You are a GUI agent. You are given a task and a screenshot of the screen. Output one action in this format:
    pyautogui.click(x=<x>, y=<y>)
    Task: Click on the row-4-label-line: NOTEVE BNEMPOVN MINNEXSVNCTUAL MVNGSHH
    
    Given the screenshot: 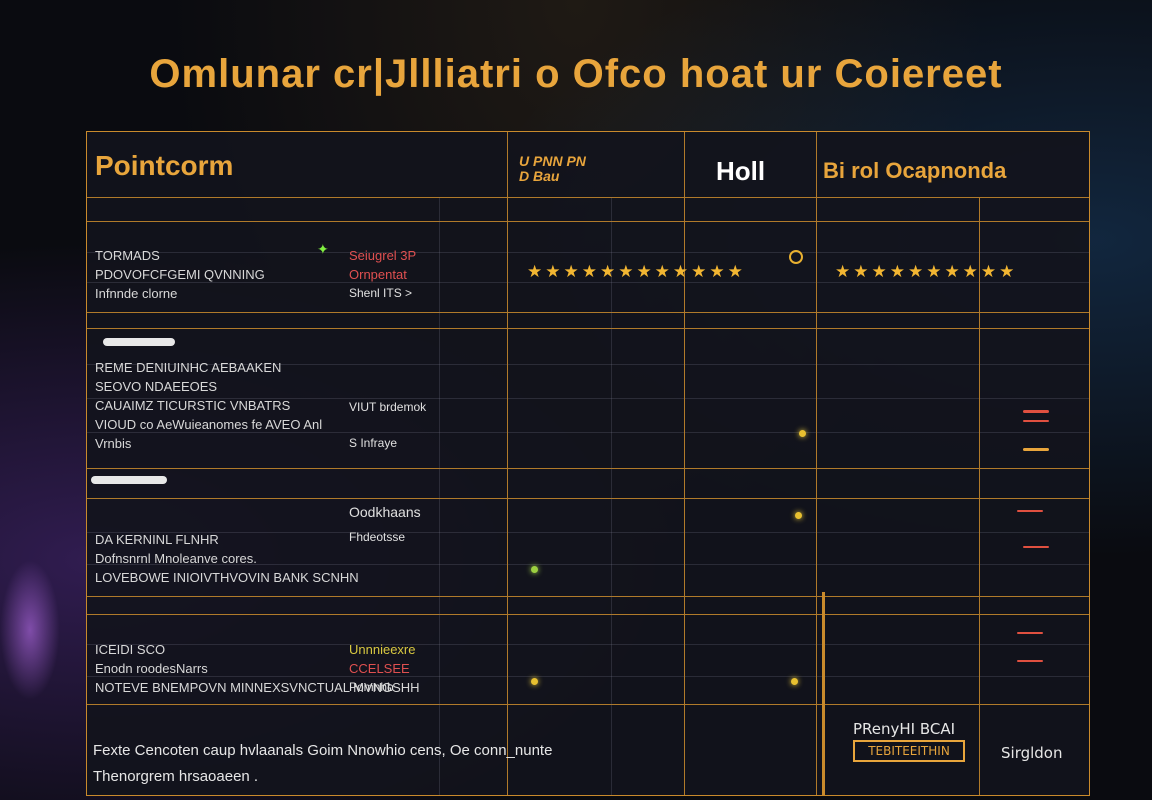 What is the action you would take?
    pyautogui.click(x=257, y=687)
    